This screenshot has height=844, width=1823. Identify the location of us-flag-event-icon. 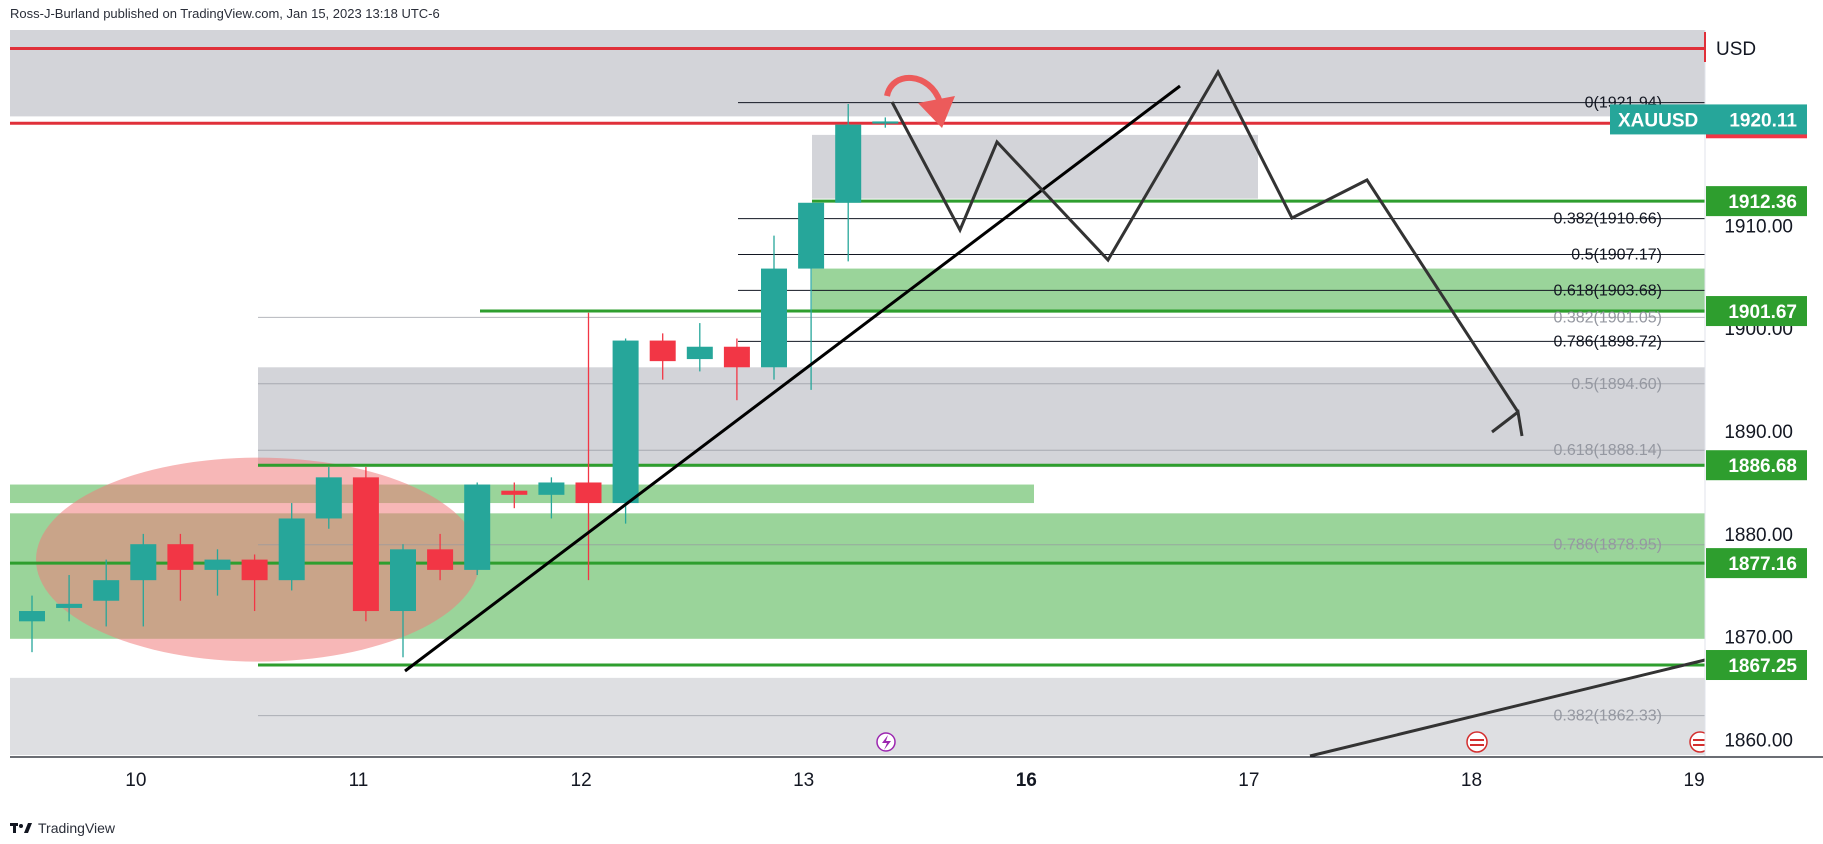
(1477, 742).